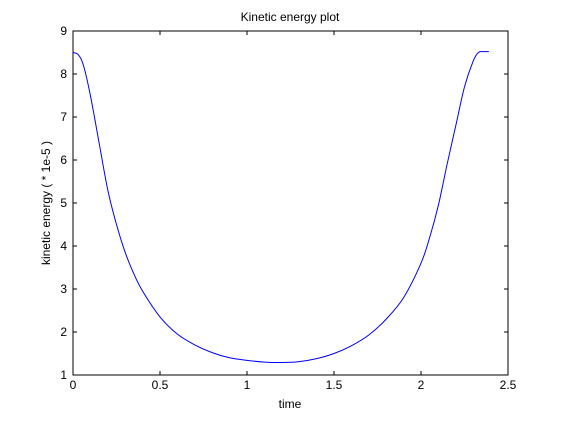 This screenshot has width=561, height=425. Describe the element at coordinates (63, 160) in the screenshot. I see `y-tick-label: 6` at that location.